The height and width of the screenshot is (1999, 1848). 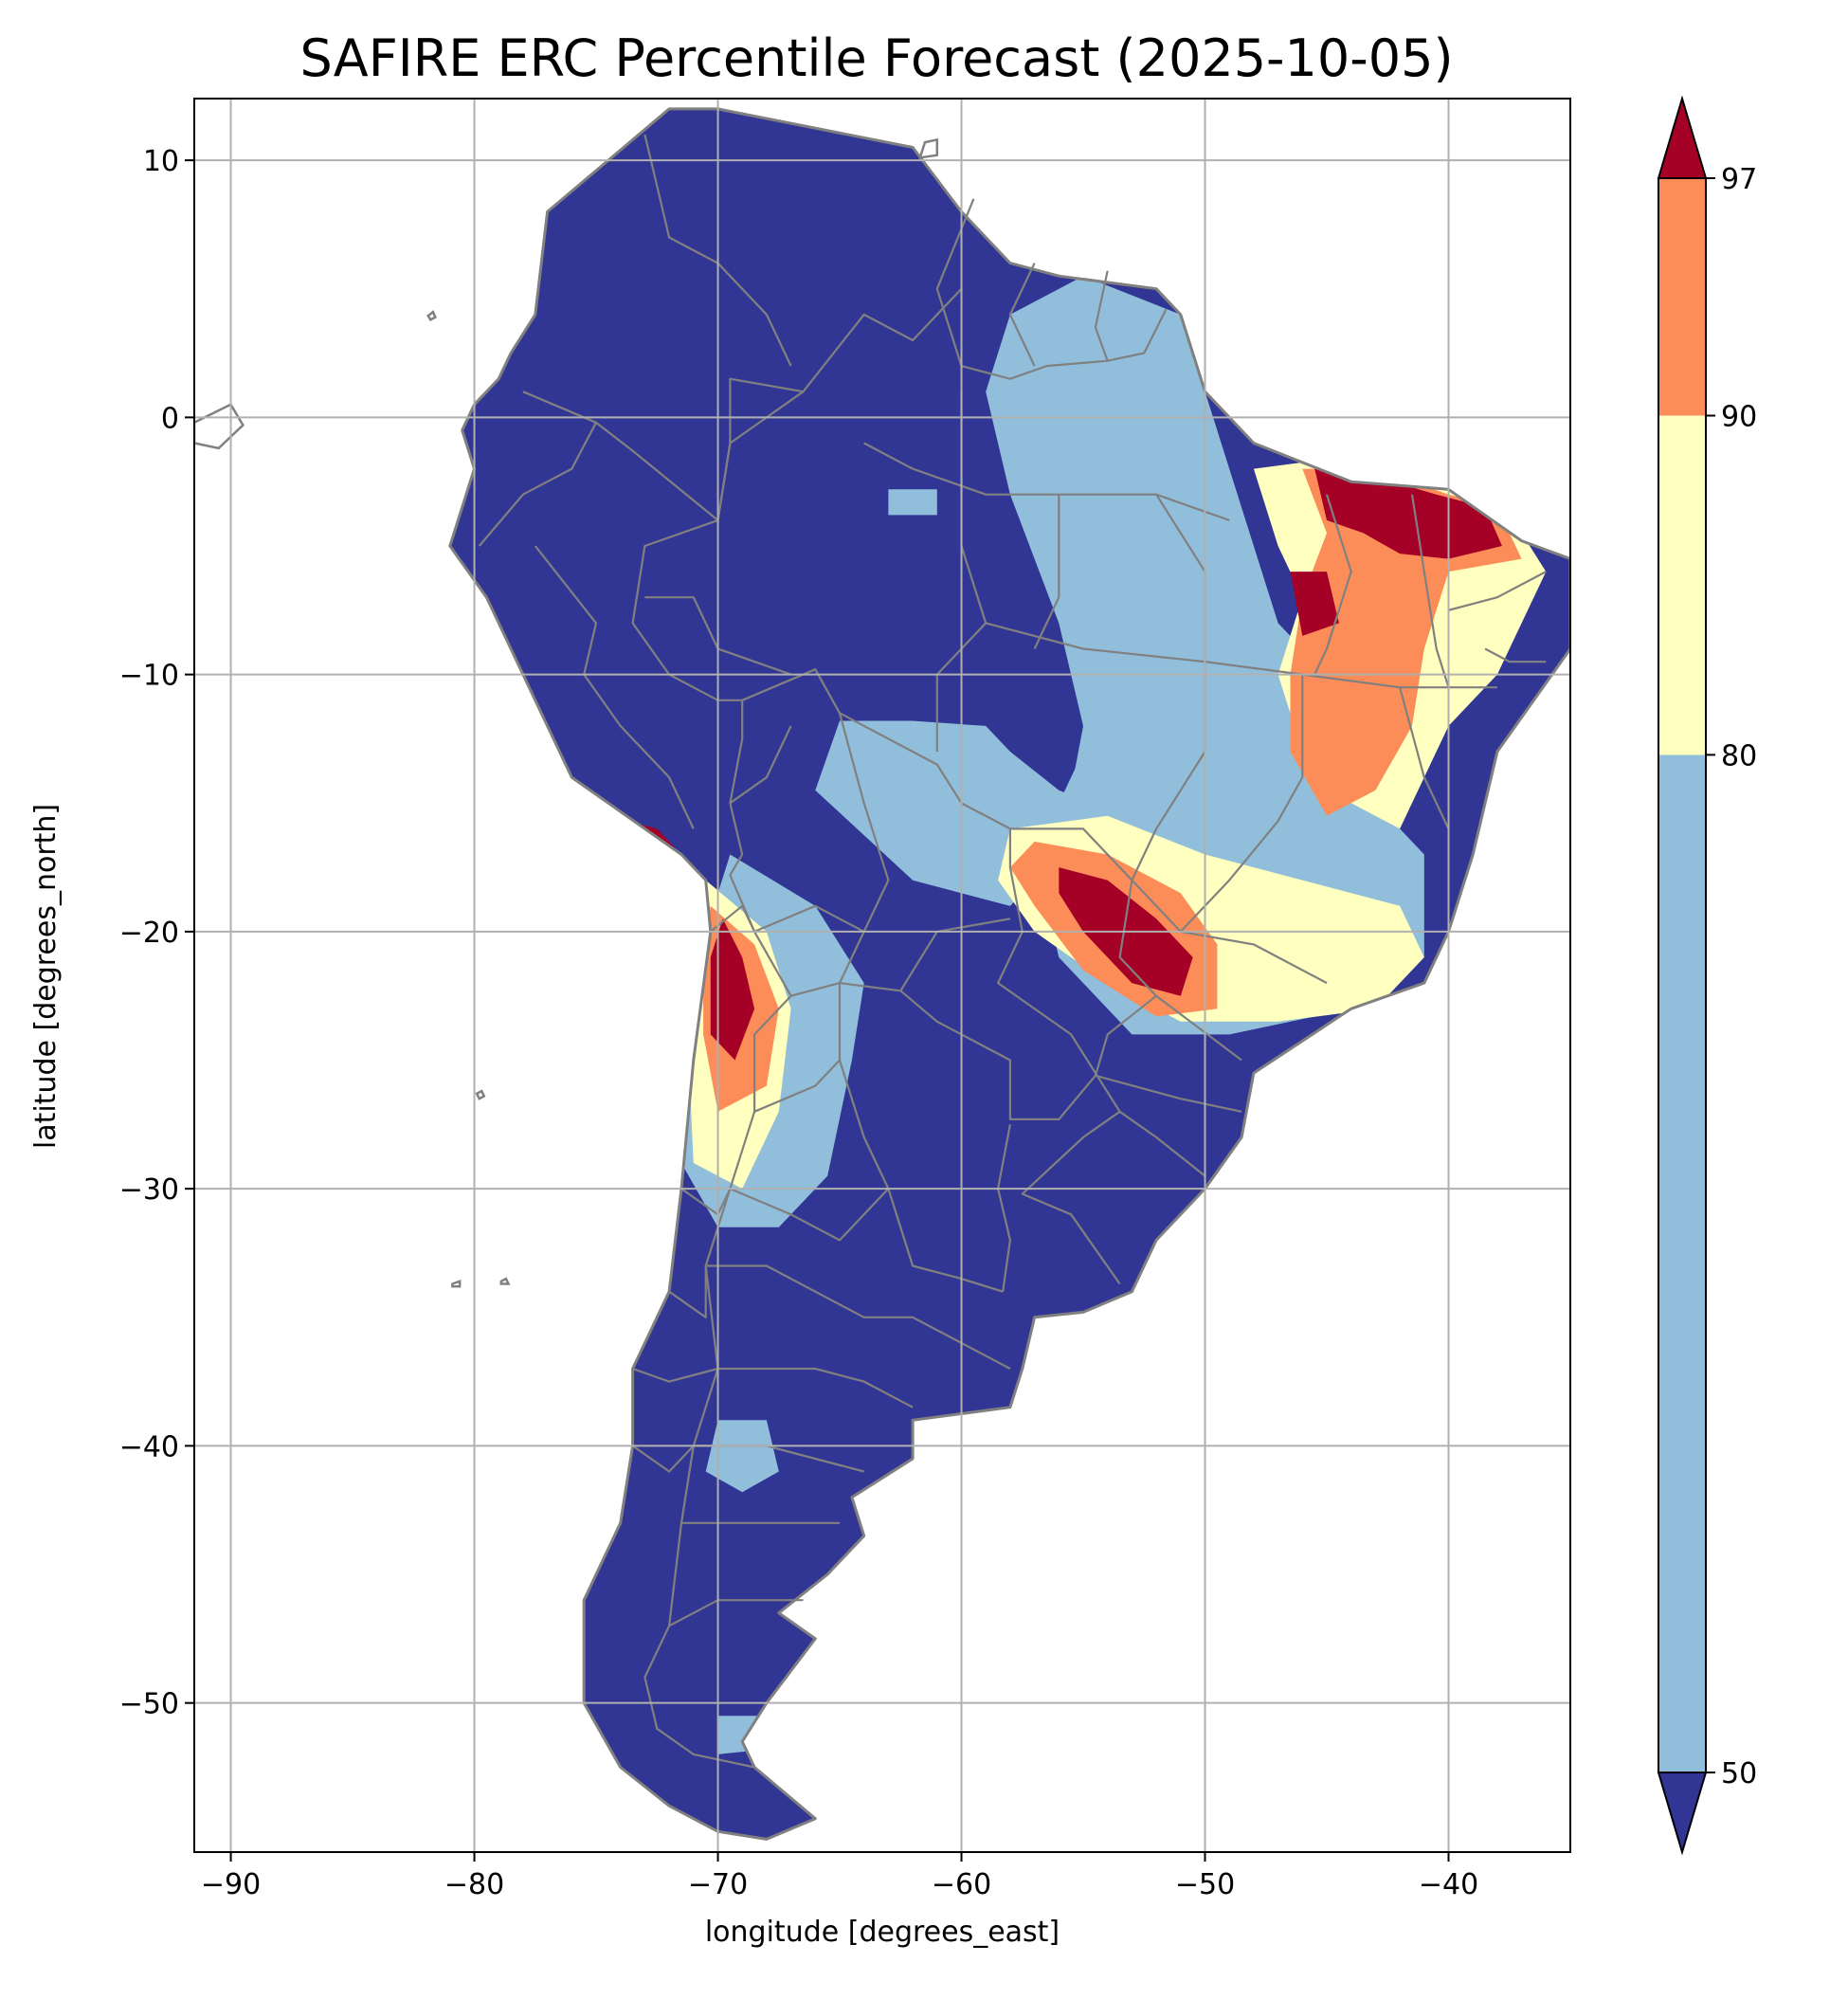 I want to click on colorbar-extend-min, so click(x=1682, y=1814).